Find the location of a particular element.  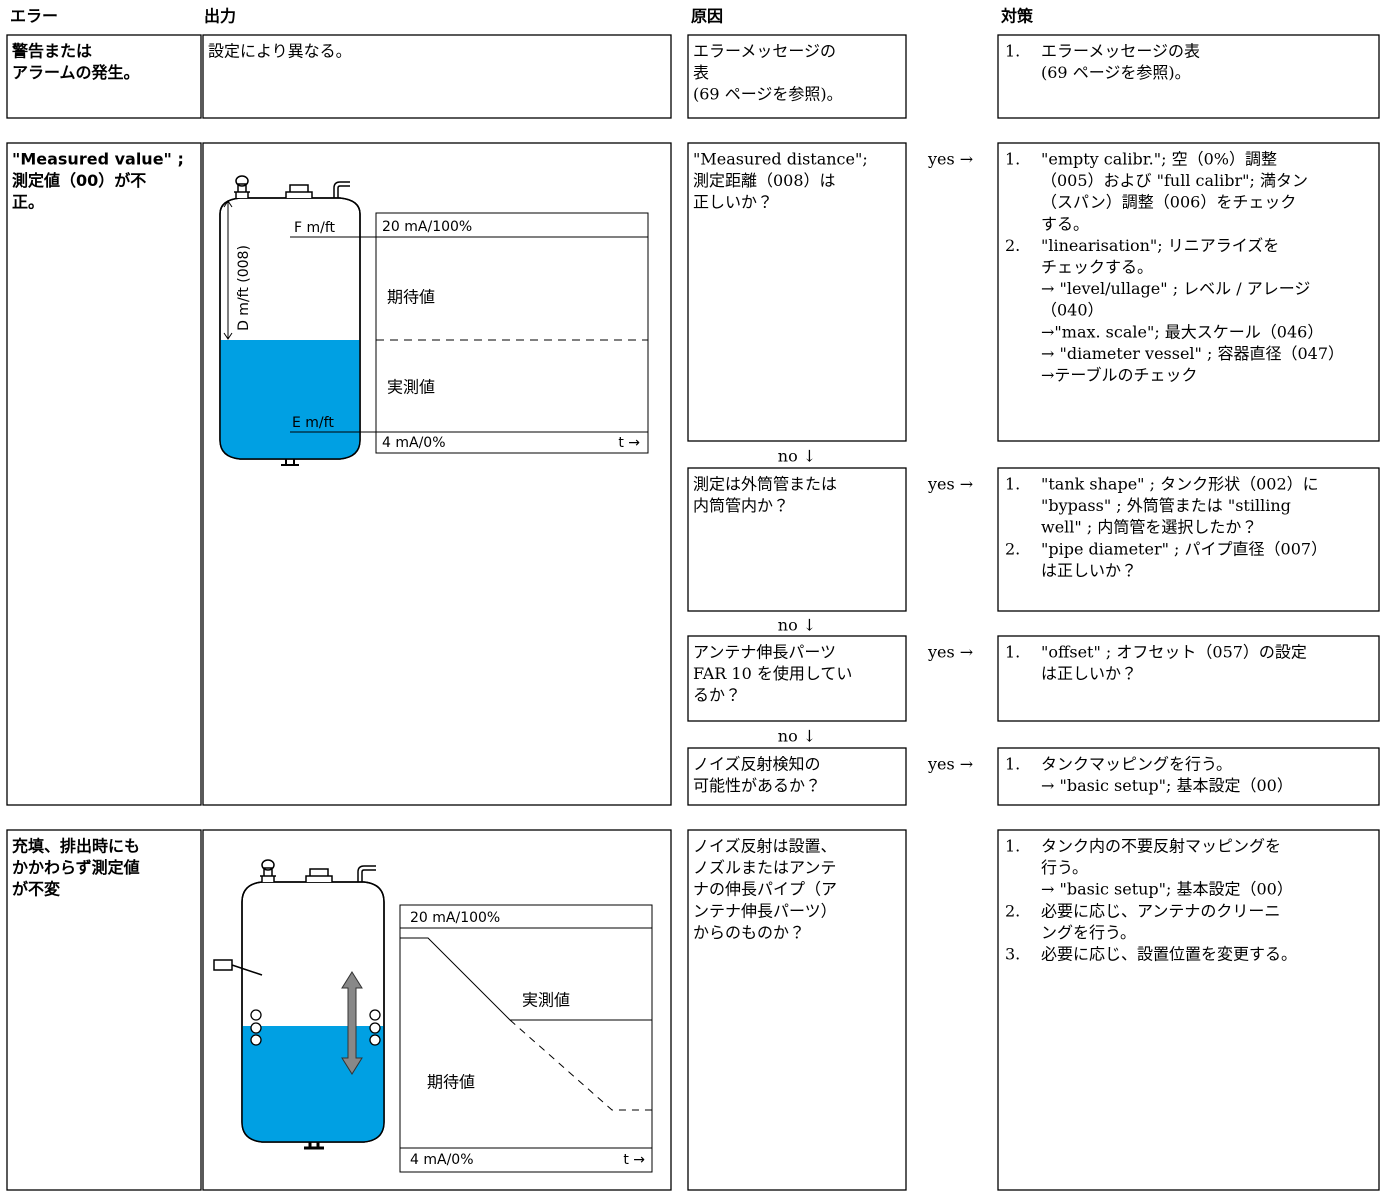

cause-text: ノズルまたはアンテ is located at coordinates (764, 867).